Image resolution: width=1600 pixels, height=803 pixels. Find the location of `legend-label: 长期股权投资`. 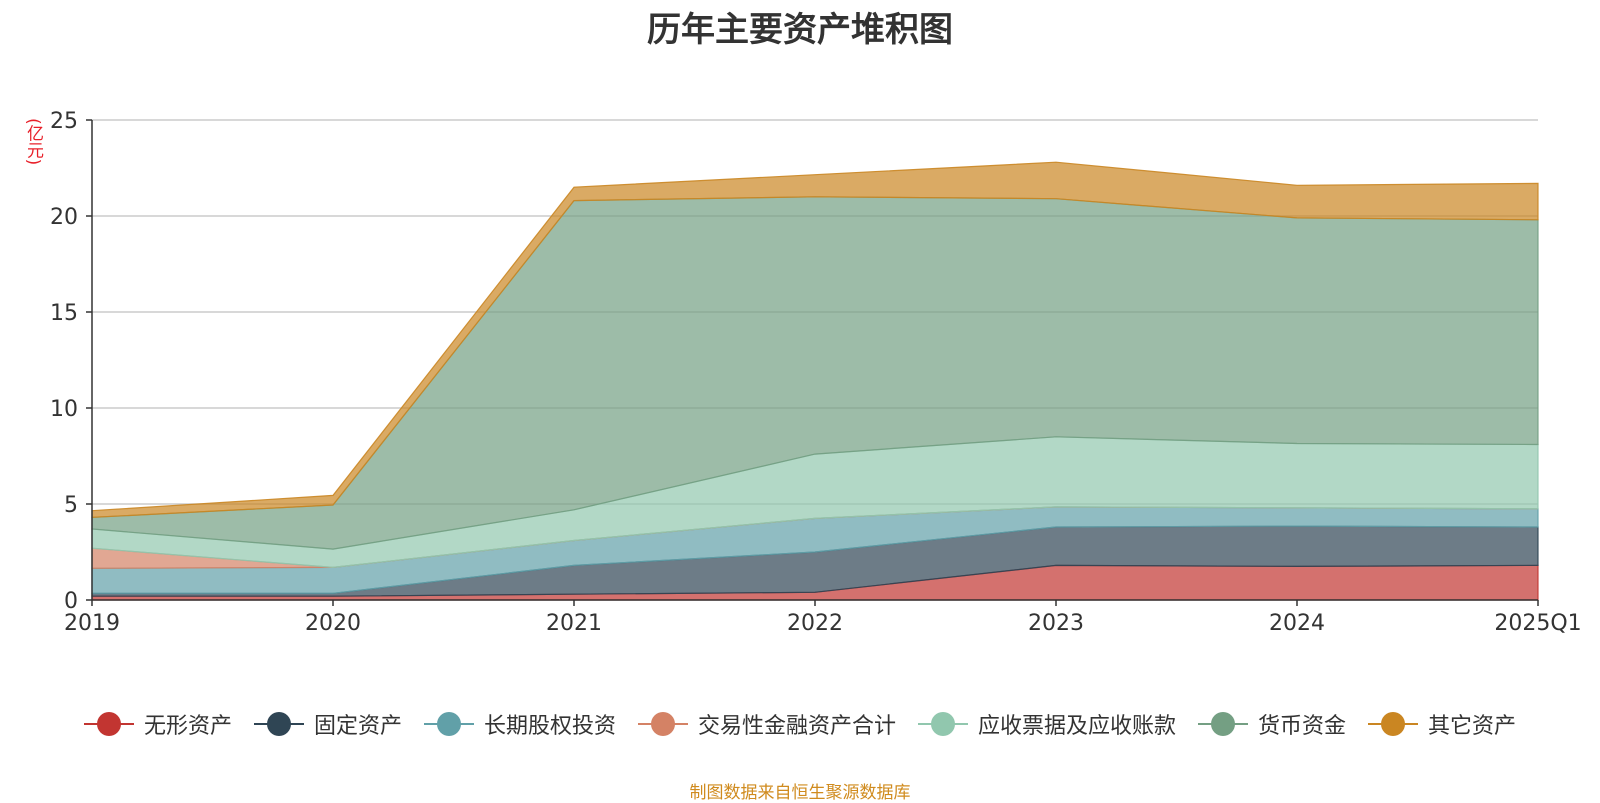

legend-label: 长期股权投资 is located at coordinates (549, 726).